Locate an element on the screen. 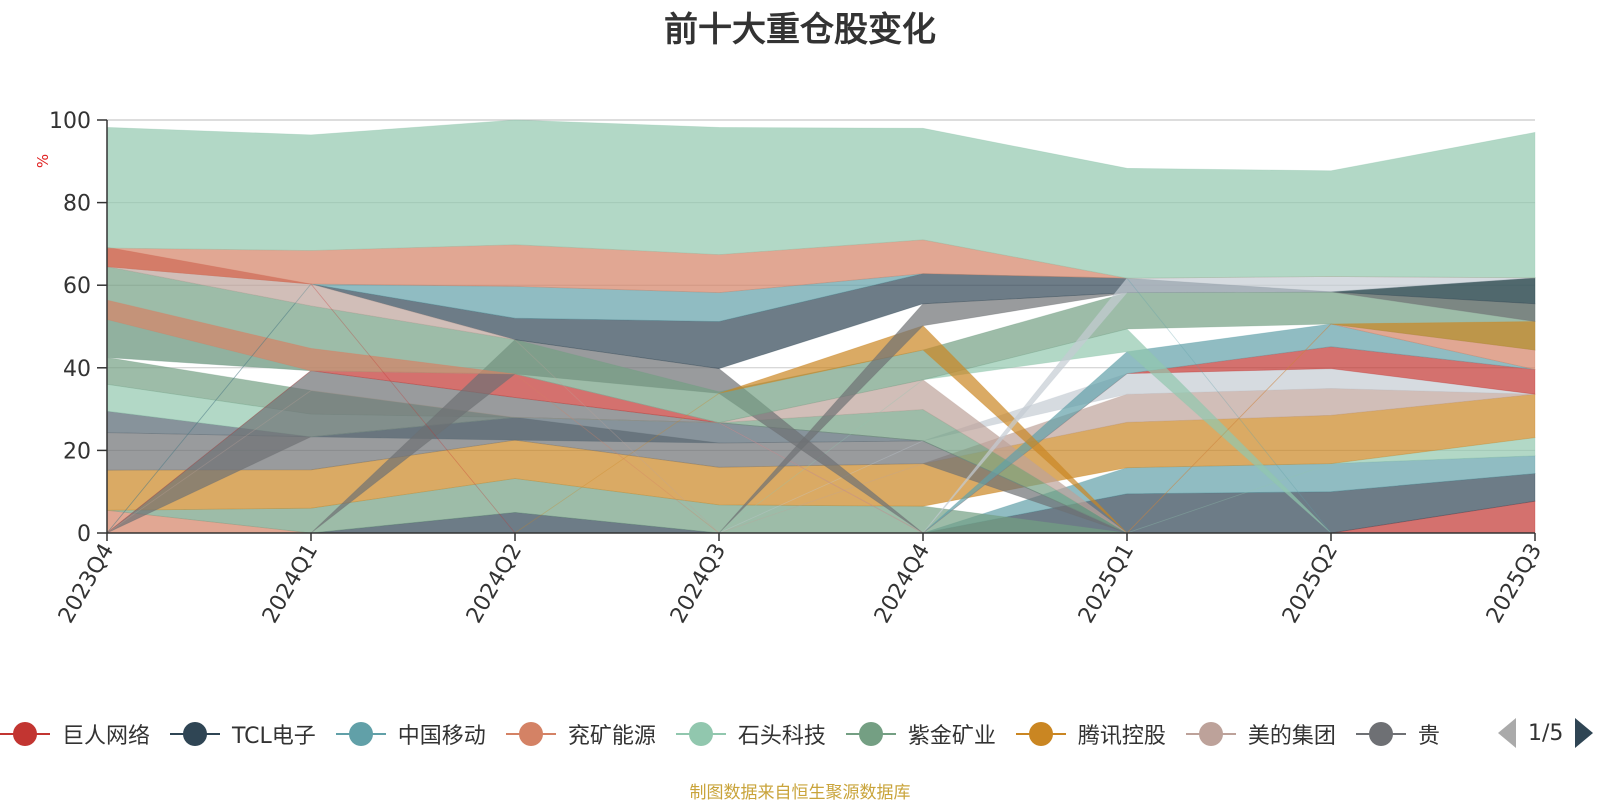  legend-item: 兖矿能源 is located at coordinates (580, 734).